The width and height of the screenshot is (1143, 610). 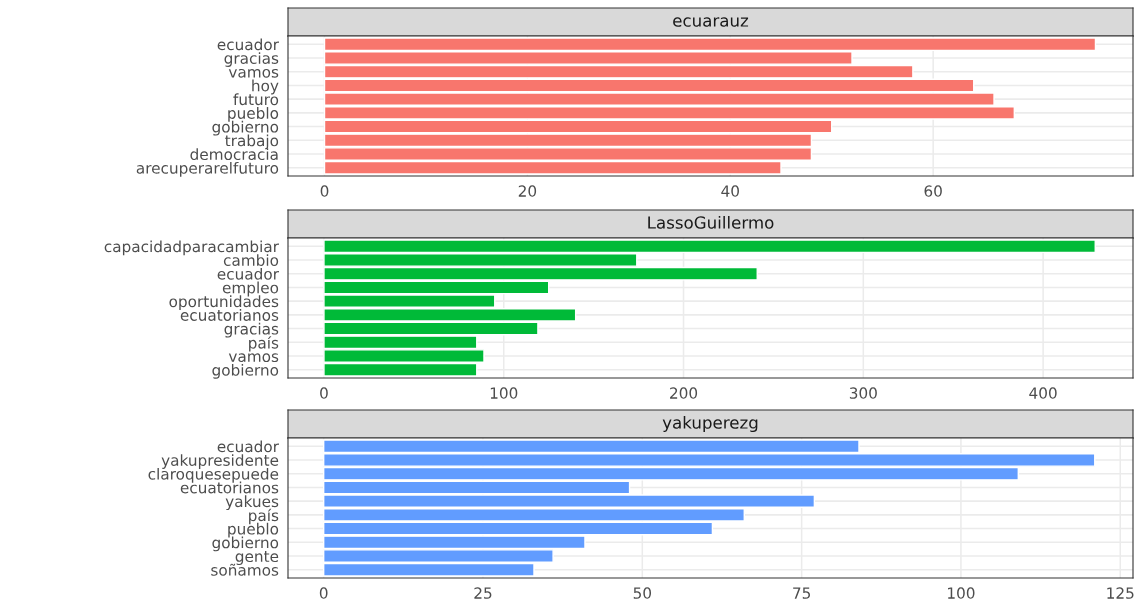 I want to click on x-tick-label: 300, so click(x=863, y=393).